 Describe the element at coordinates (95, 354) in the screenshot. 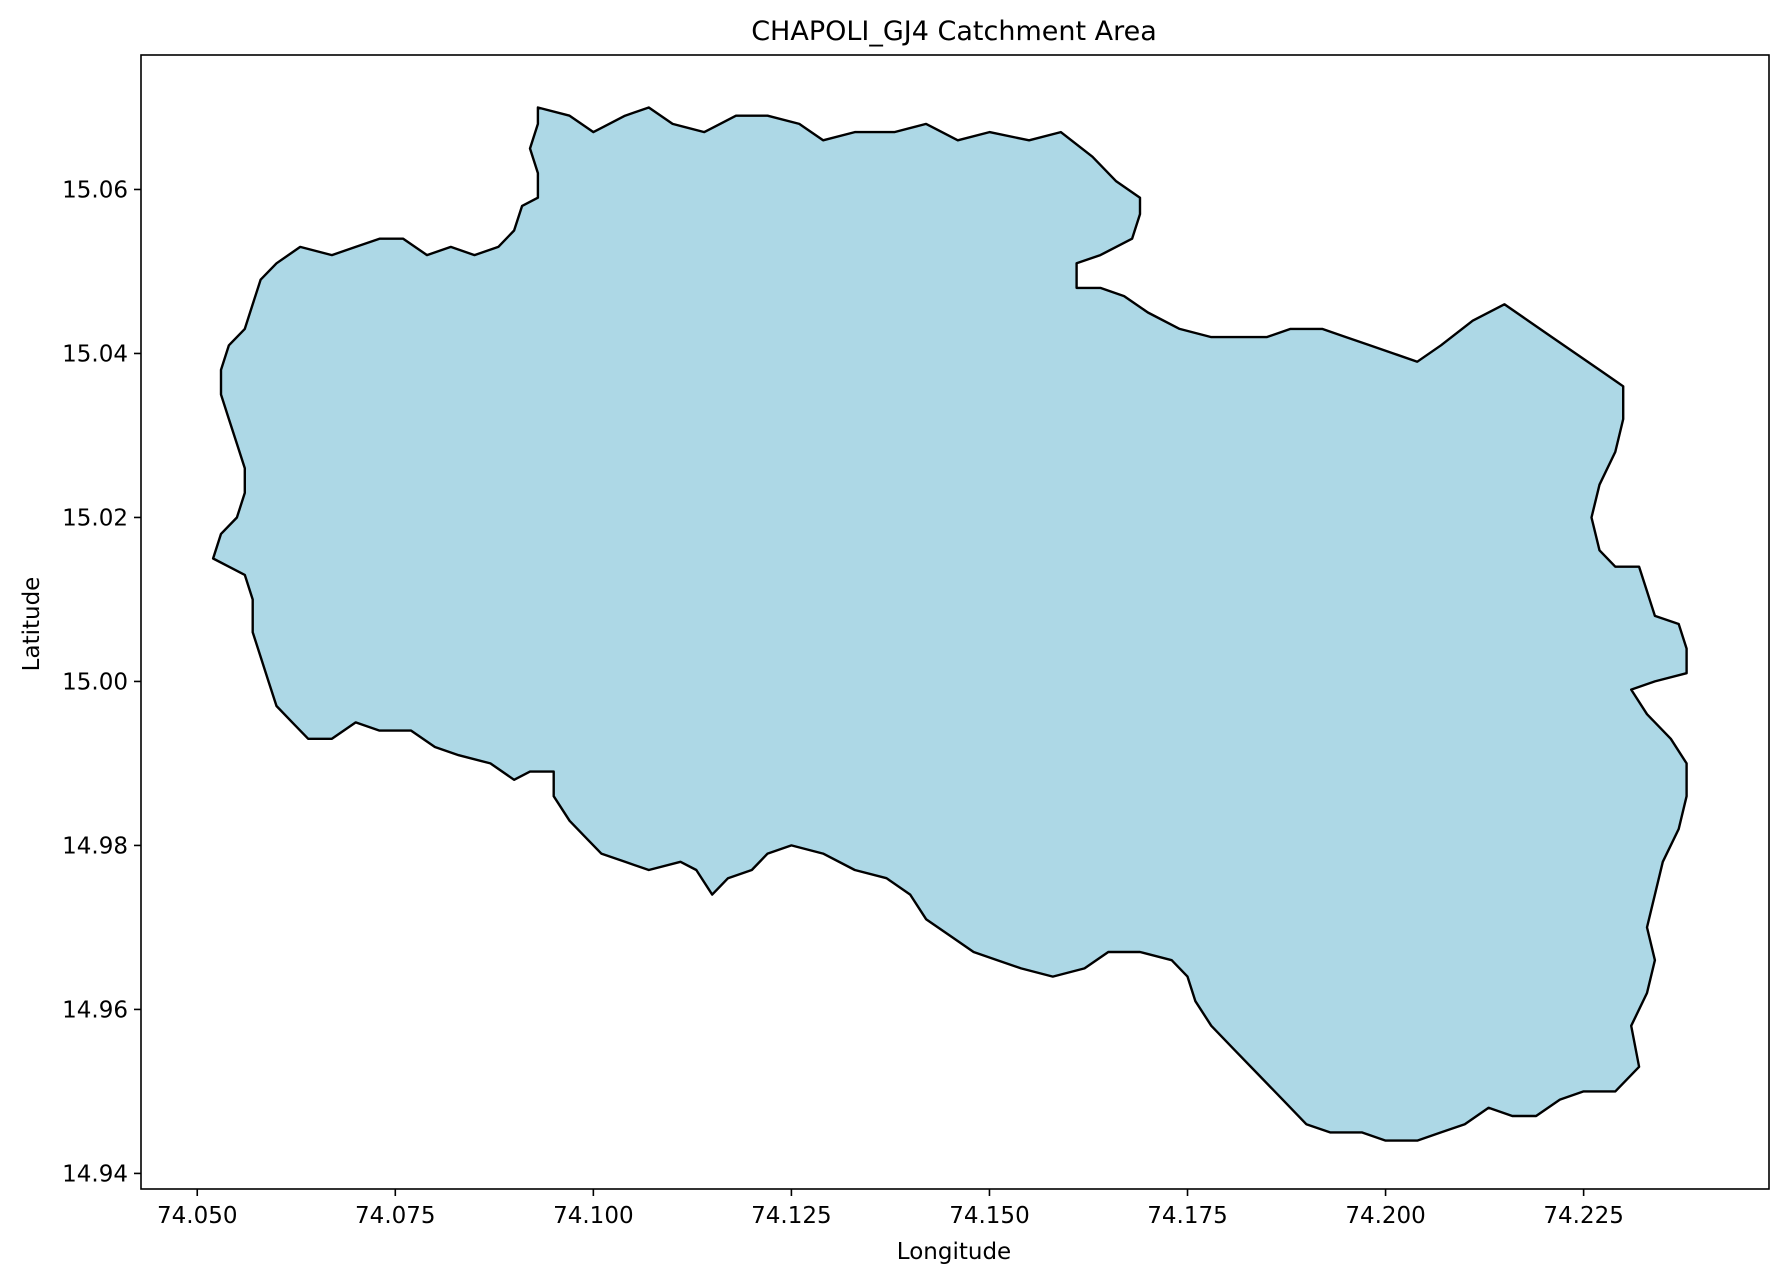

I see `y-tick-label: 15.04` at that location.